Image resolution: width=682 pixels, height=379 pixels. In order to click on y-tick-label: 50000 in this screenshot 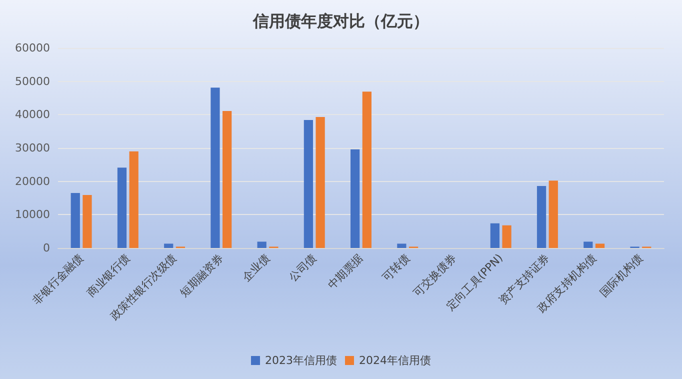, I will do `click(32, 81)`.